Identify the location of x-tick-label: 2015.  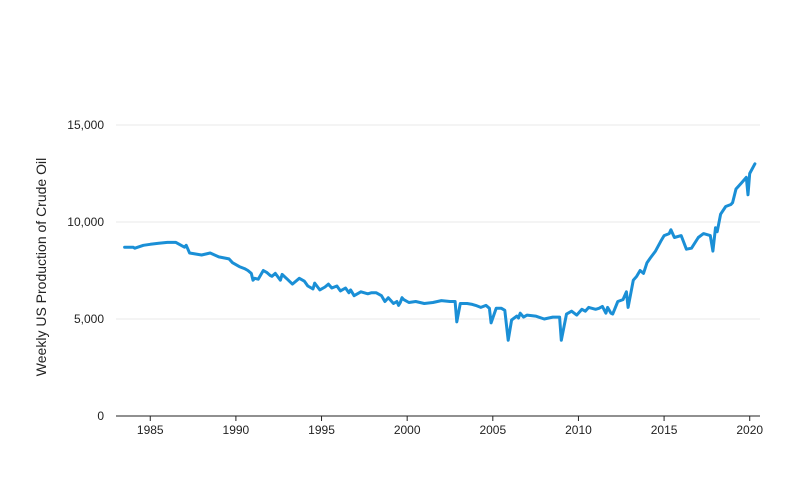
(664, 430).